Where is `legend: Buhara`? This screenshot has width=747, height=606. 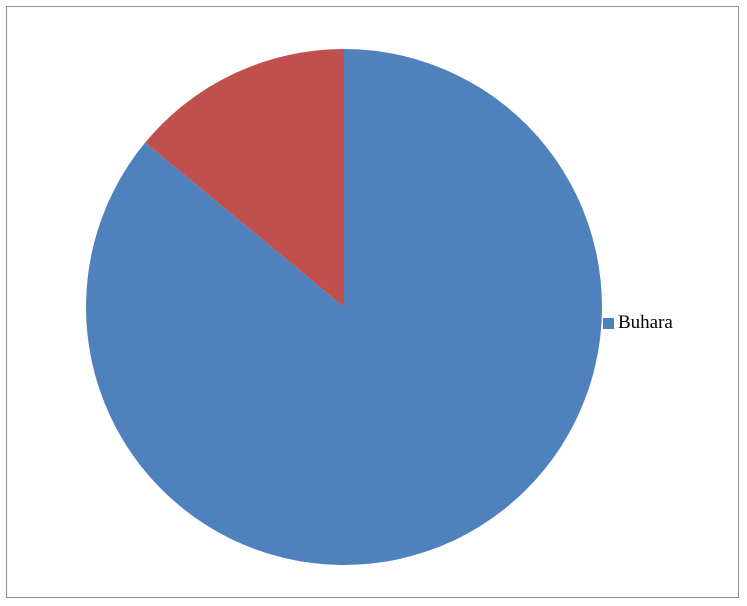
legend: Buhara is located at coordinates (638, 323).